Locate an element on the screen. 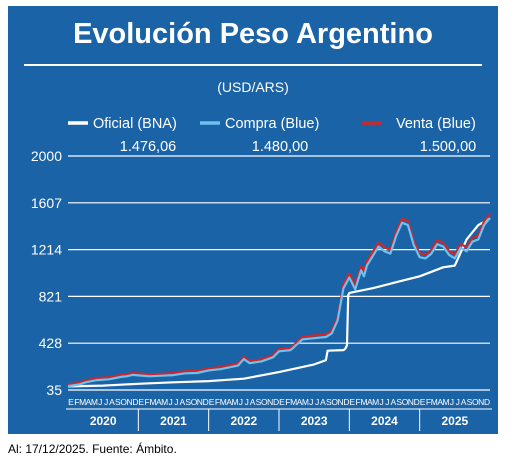  y-tick-label: 428 is located at coordinates (51, 343).